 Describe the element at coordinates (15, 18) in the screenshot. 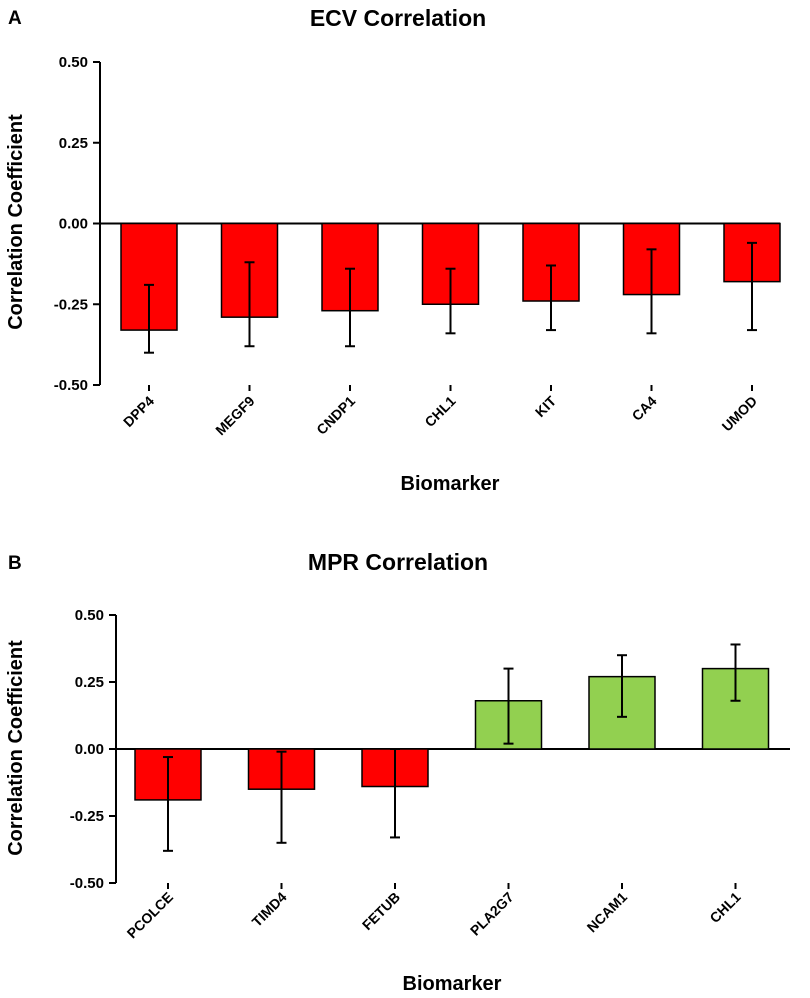

I see `panel-label-a: A` at that location.